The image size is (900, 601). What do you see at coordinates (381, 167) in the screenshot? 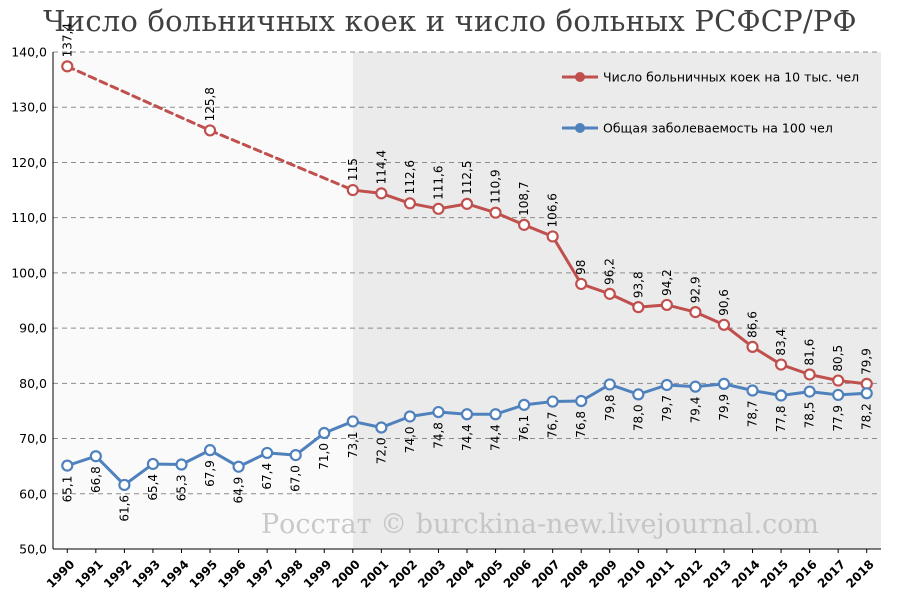
I see `beds-data-label: 114,4` at bounding box center [381, 167].